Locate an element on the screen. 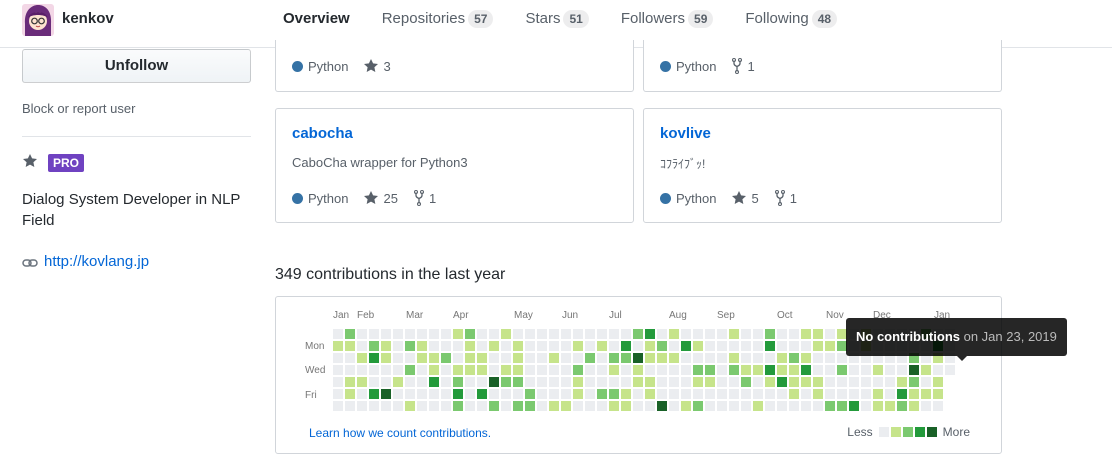  repo-name-link: kovlive is located at coordinates (685, 133).